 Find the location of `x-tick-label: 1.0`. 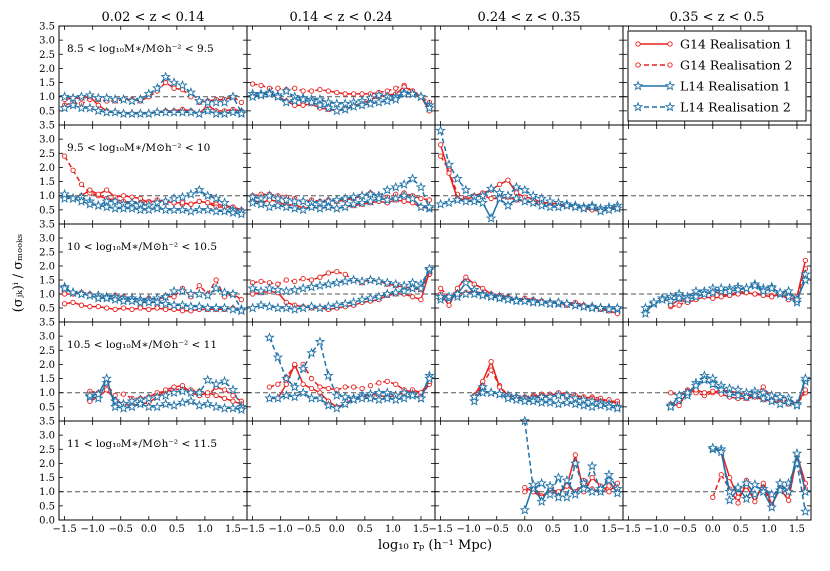

x-tick-label: 1.0 is located at coordinates (581, 529).